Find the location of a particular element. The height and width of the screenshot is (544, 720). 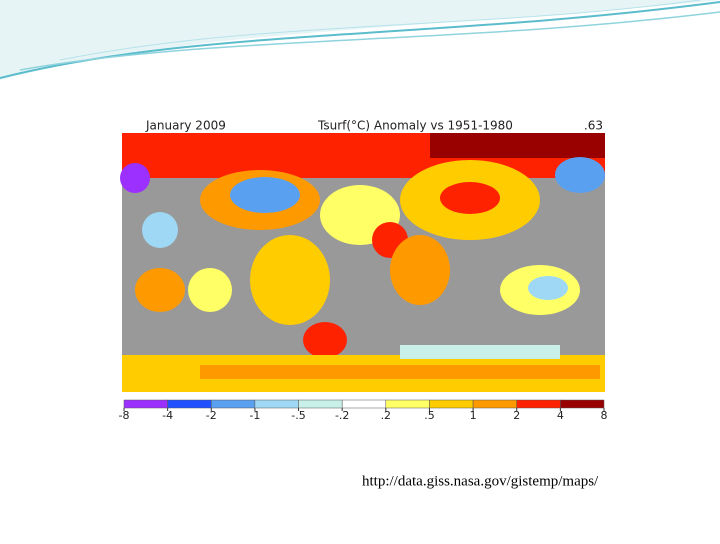

legend-tick-label: .5 is located at coordinates (429, 415).